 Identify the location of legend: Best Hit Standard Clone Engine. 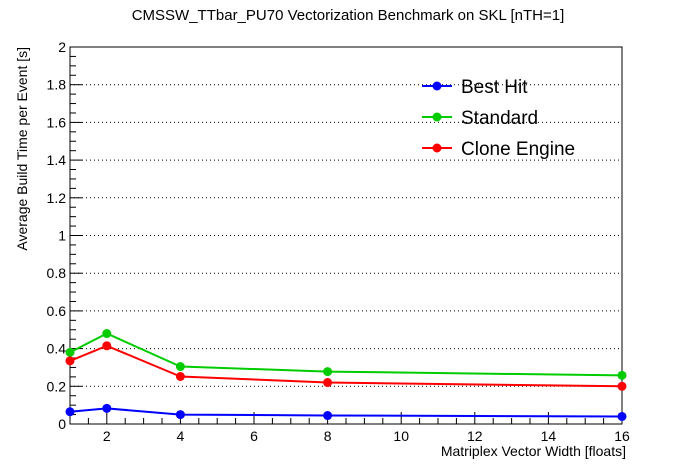
(498, 118).